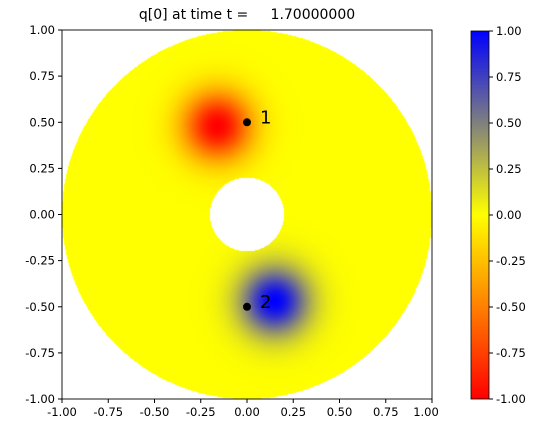  Describe the element at coordinates (509, 77) in the screenshot. I see `colorbar-tick-label: 0.75` at that location.